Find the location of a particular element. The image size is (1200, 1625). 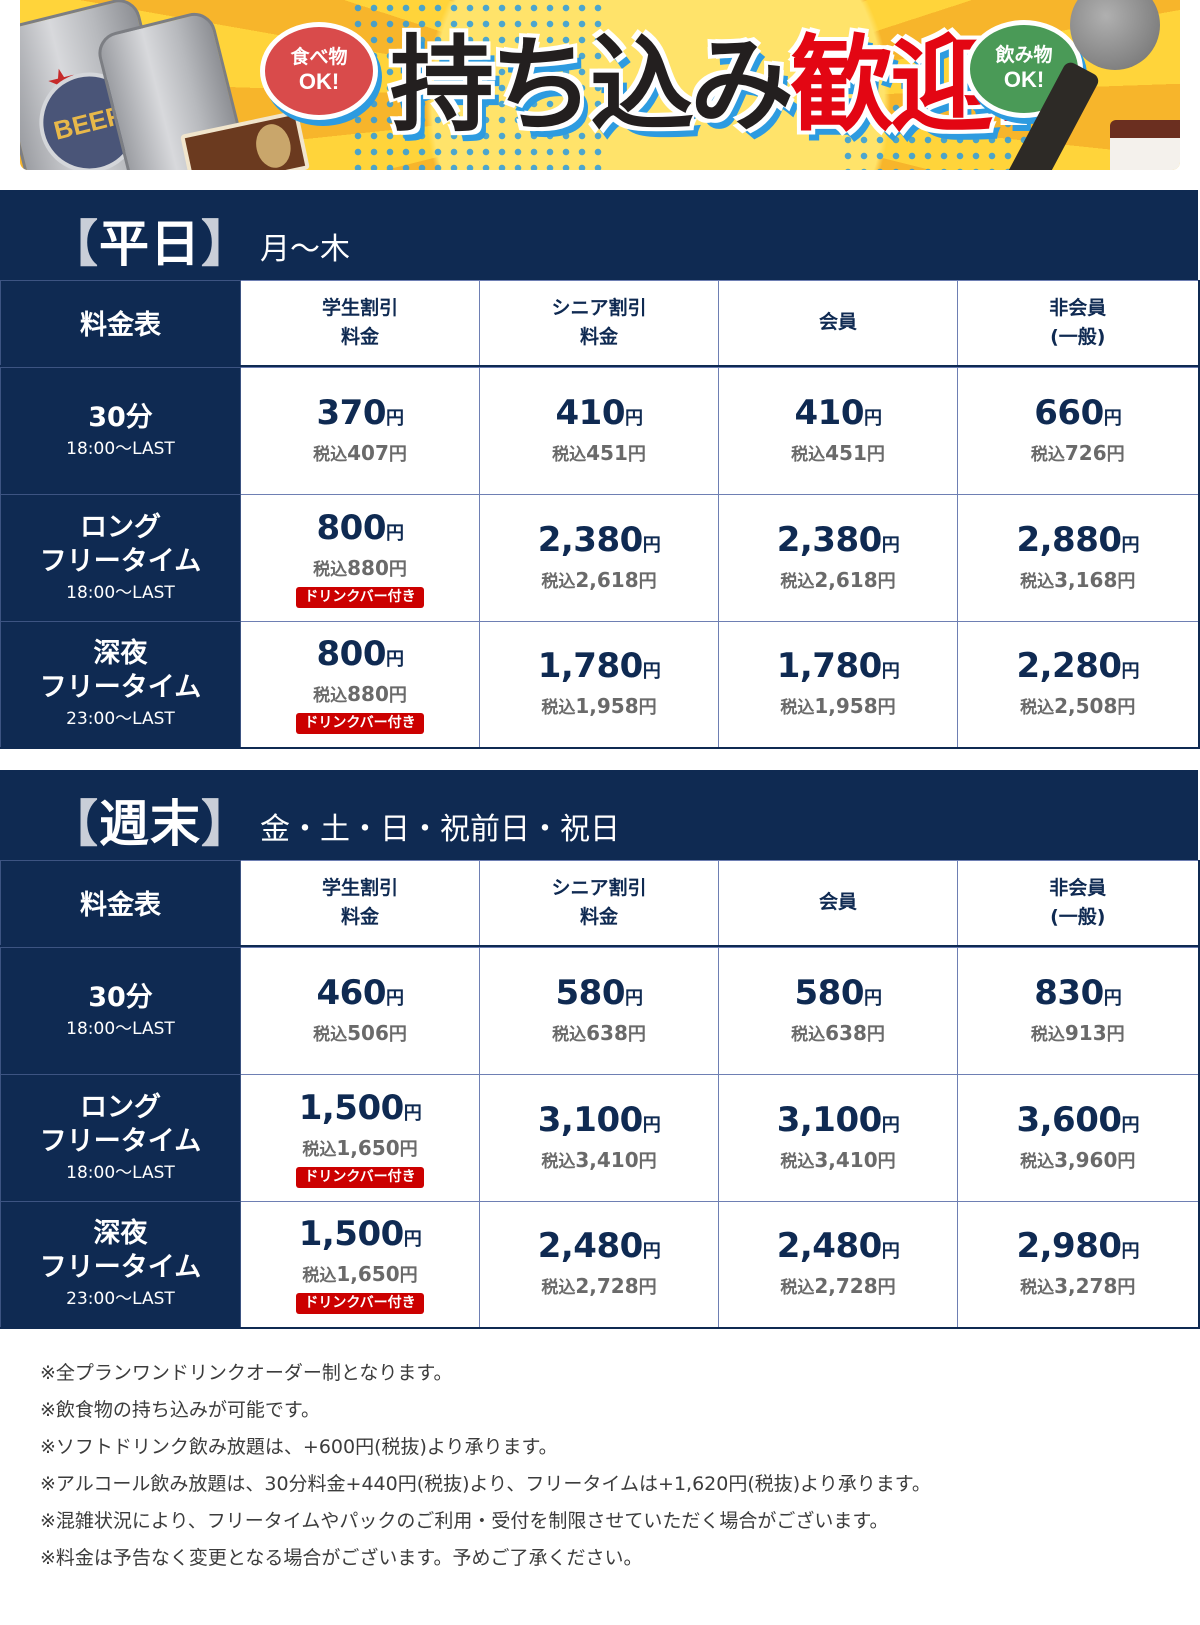

price-incl-tax: 税込726円 is located at coordinates (1078, 454).